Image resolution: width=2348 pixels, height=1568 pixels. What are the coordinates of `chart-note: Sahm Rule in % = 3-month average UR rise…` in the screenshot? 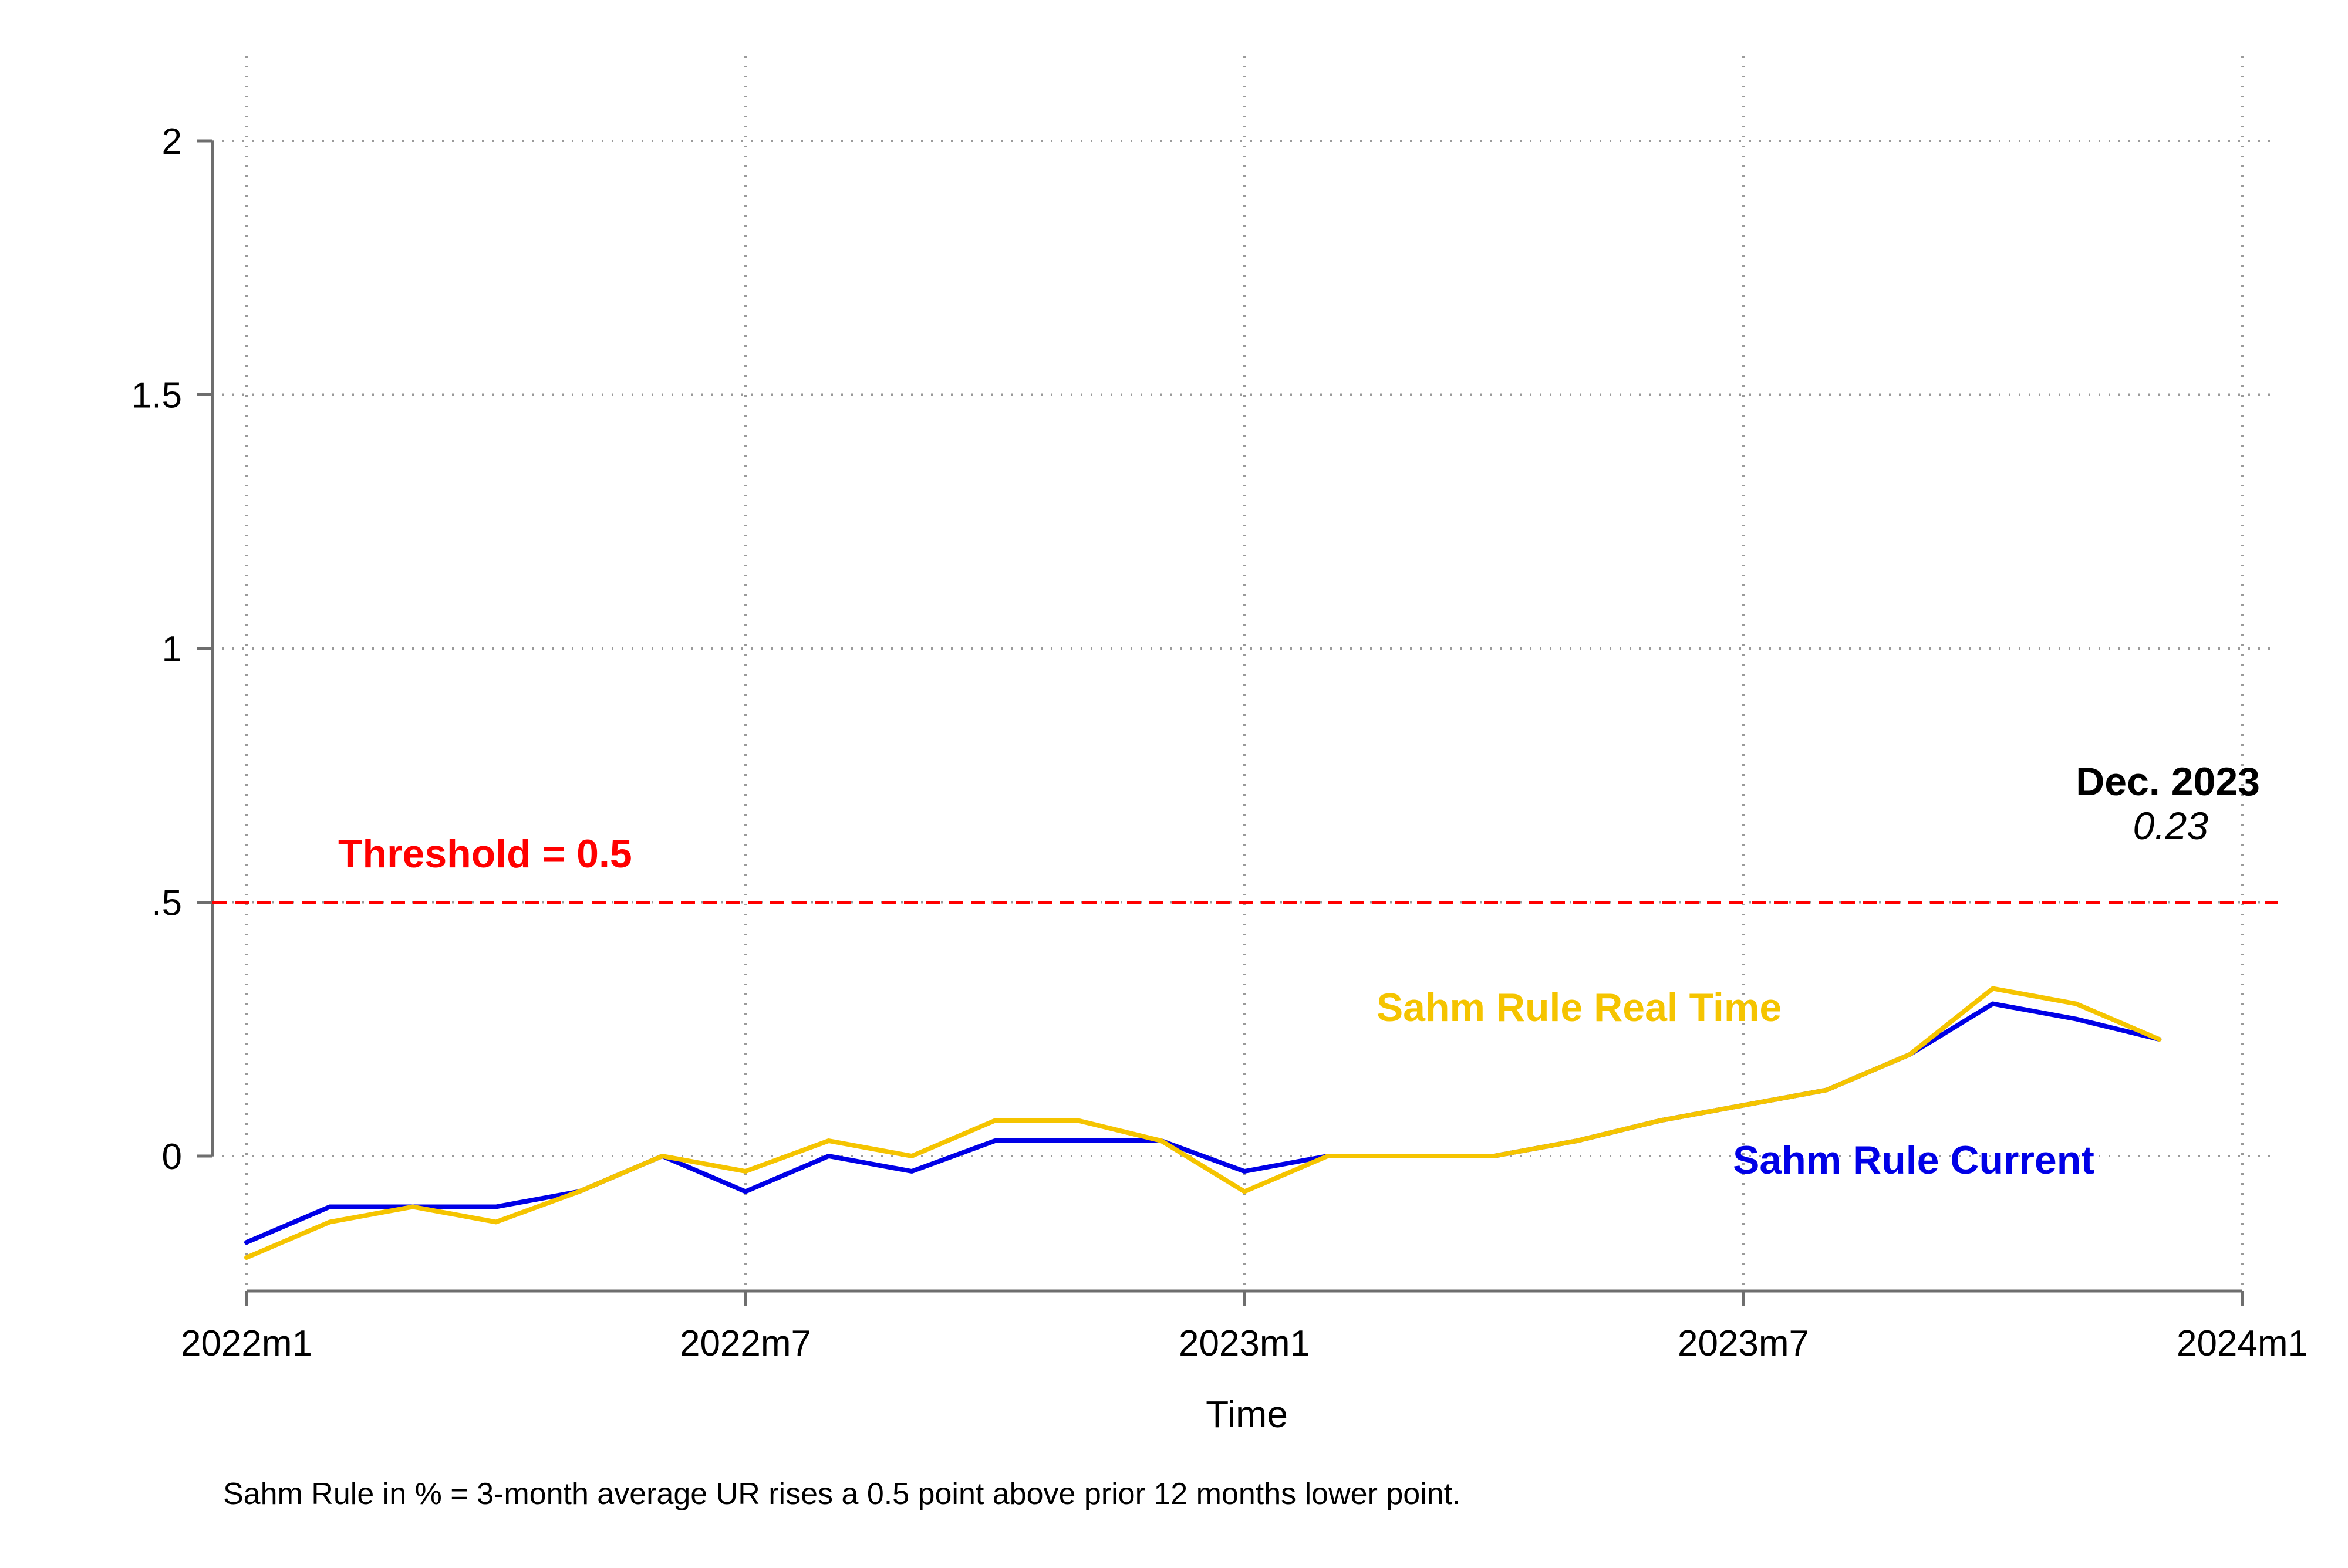 It's located at (842, 1494).